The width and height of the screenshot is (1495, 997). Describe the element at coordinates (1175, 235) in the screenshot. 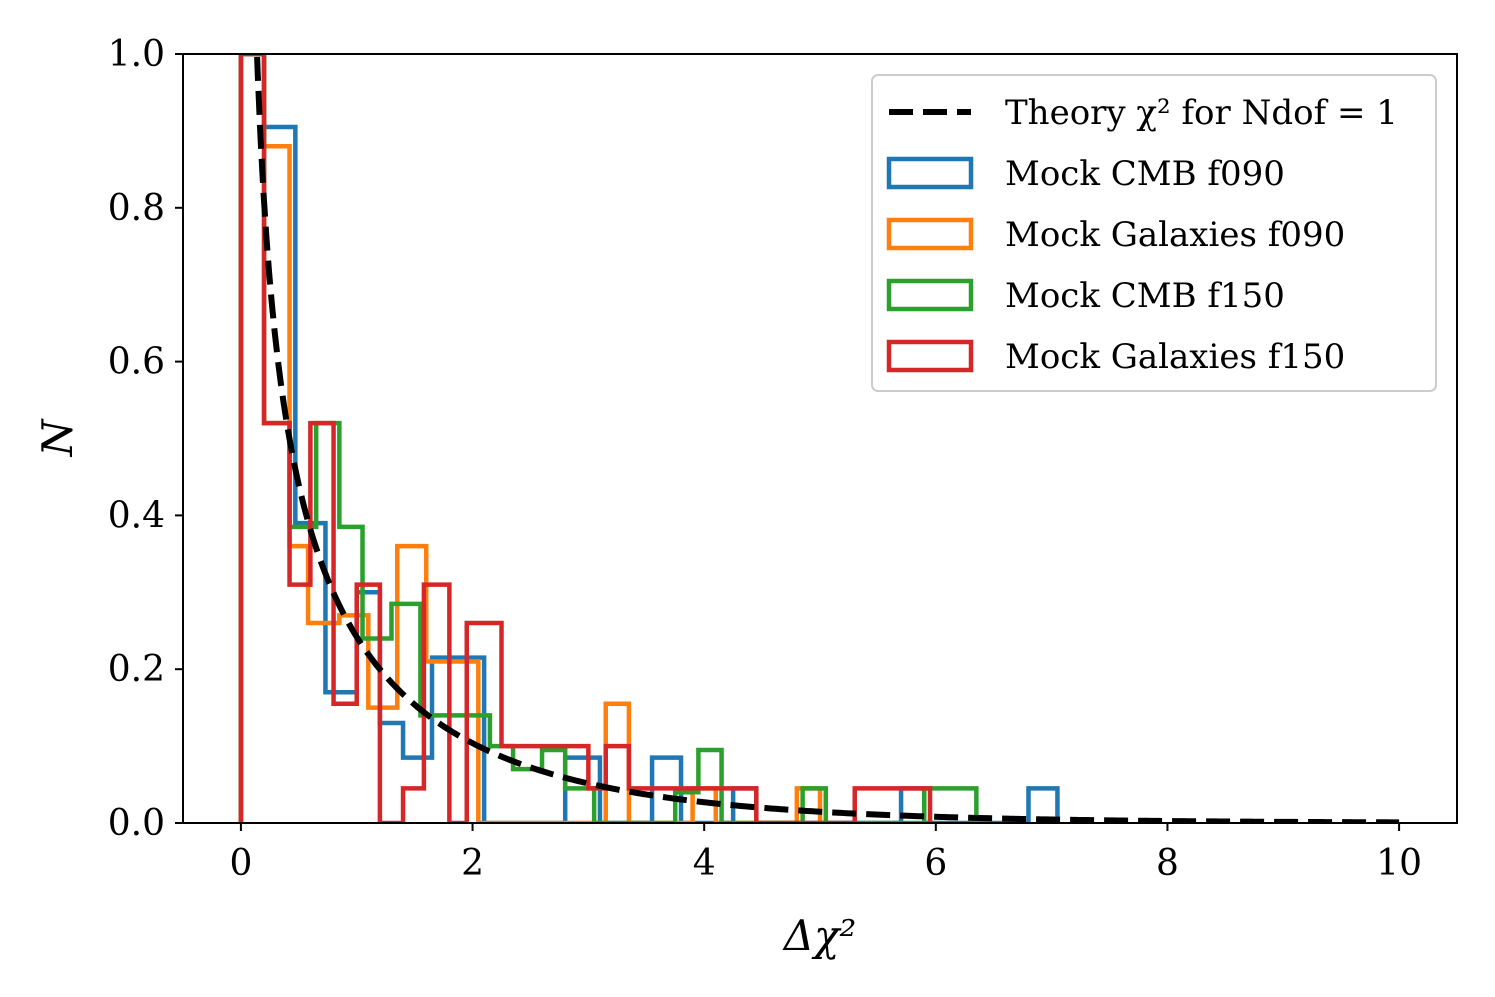

I see `legend-label: Mock Galaxies f090` at that location.